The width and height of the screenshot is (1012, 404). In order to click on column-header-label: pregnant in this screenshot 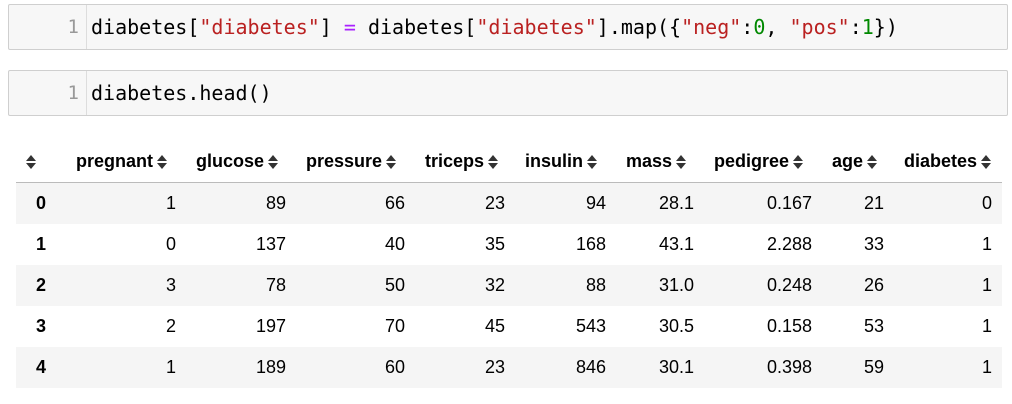, I will do `click(115, 160)`.